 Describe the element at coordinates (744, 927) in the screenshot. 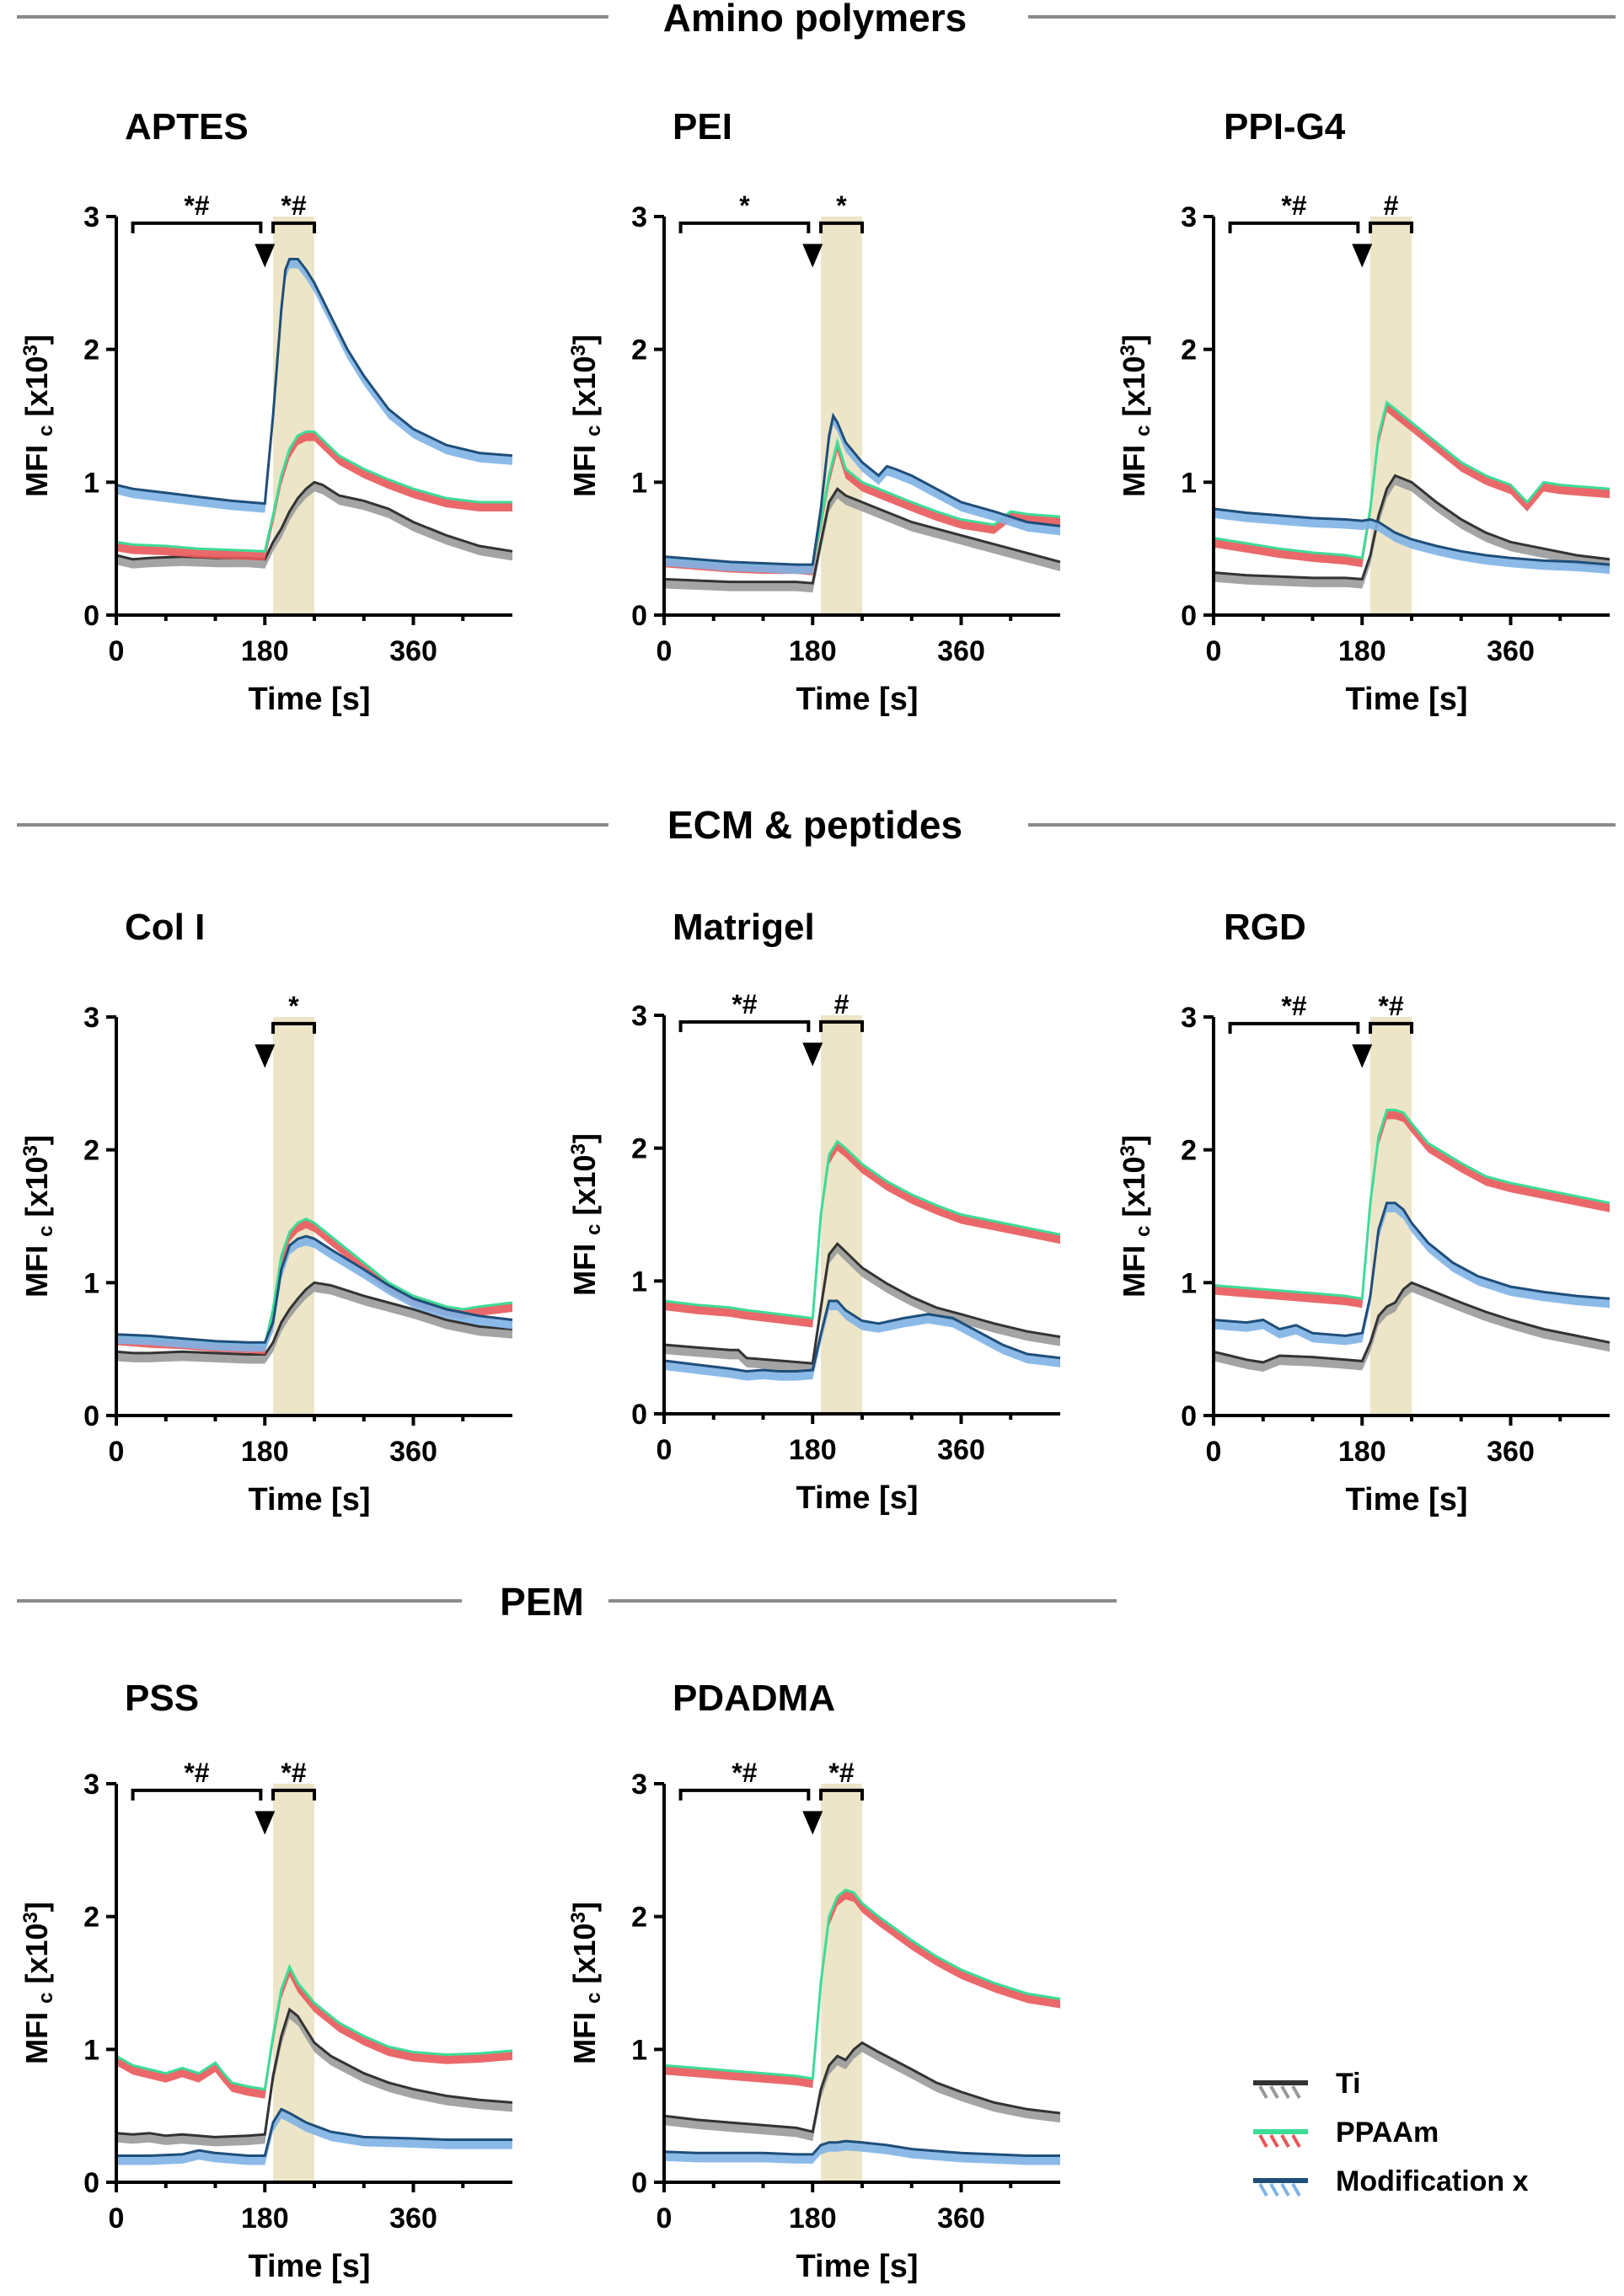

I see `panel-title: Matrigel` at that location.